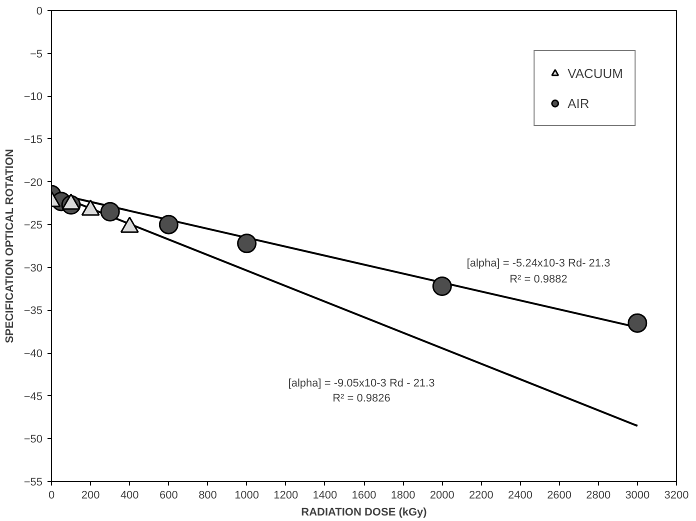  Describe the element at coordinates (33, 440) in the screenshot. I see `y-tick-label: −50` at that location.